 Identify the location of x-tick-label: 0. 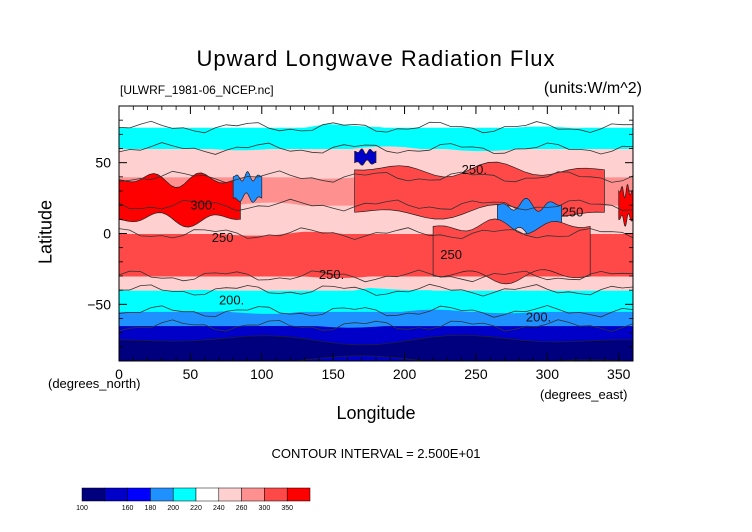
(119, 374).